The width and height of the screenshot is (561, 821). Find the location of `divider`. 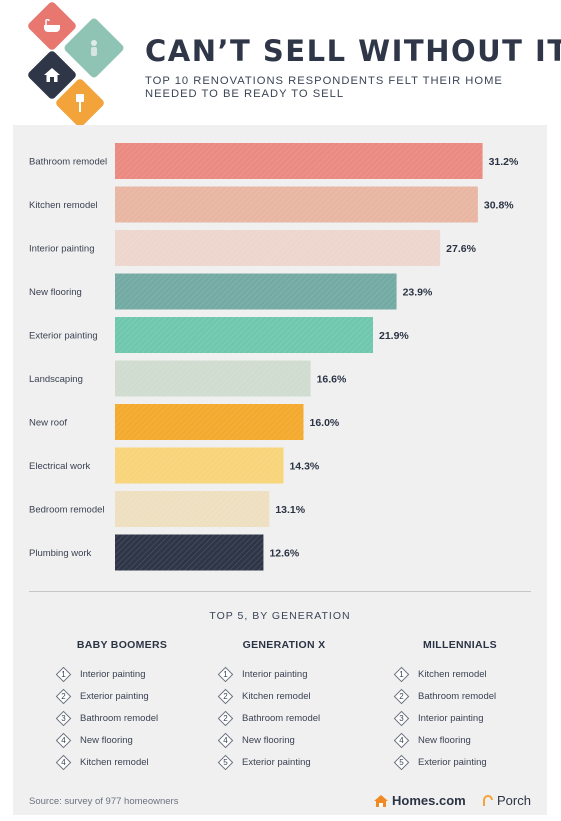

divider is located at coordinates (280, 591).